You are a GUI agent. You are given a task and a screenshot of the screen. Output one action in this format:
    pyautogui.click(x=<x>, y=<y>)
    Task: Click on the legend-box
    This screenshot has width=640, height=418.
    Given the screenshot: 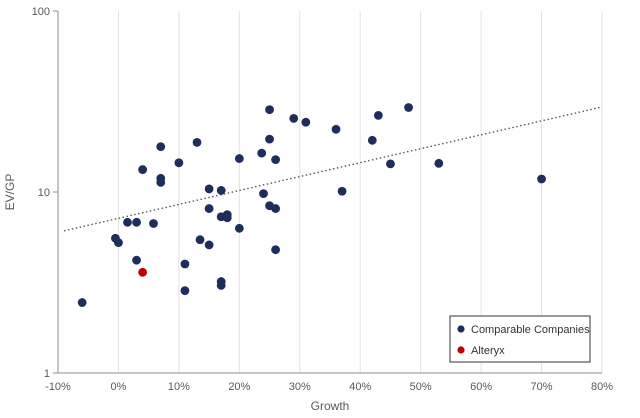 What is the action you would take?
    pyautogui.click(x=520, y=339)
    